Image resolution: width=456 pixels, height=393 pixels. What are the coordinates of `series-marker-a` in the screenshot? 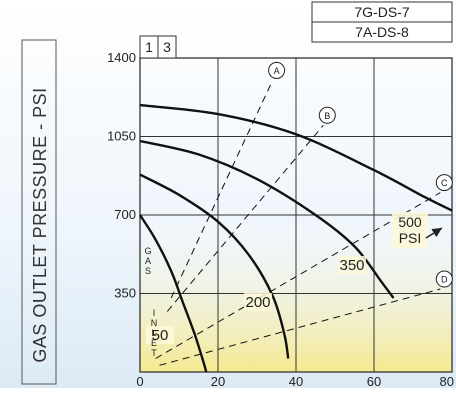 It's located at (277, 70).